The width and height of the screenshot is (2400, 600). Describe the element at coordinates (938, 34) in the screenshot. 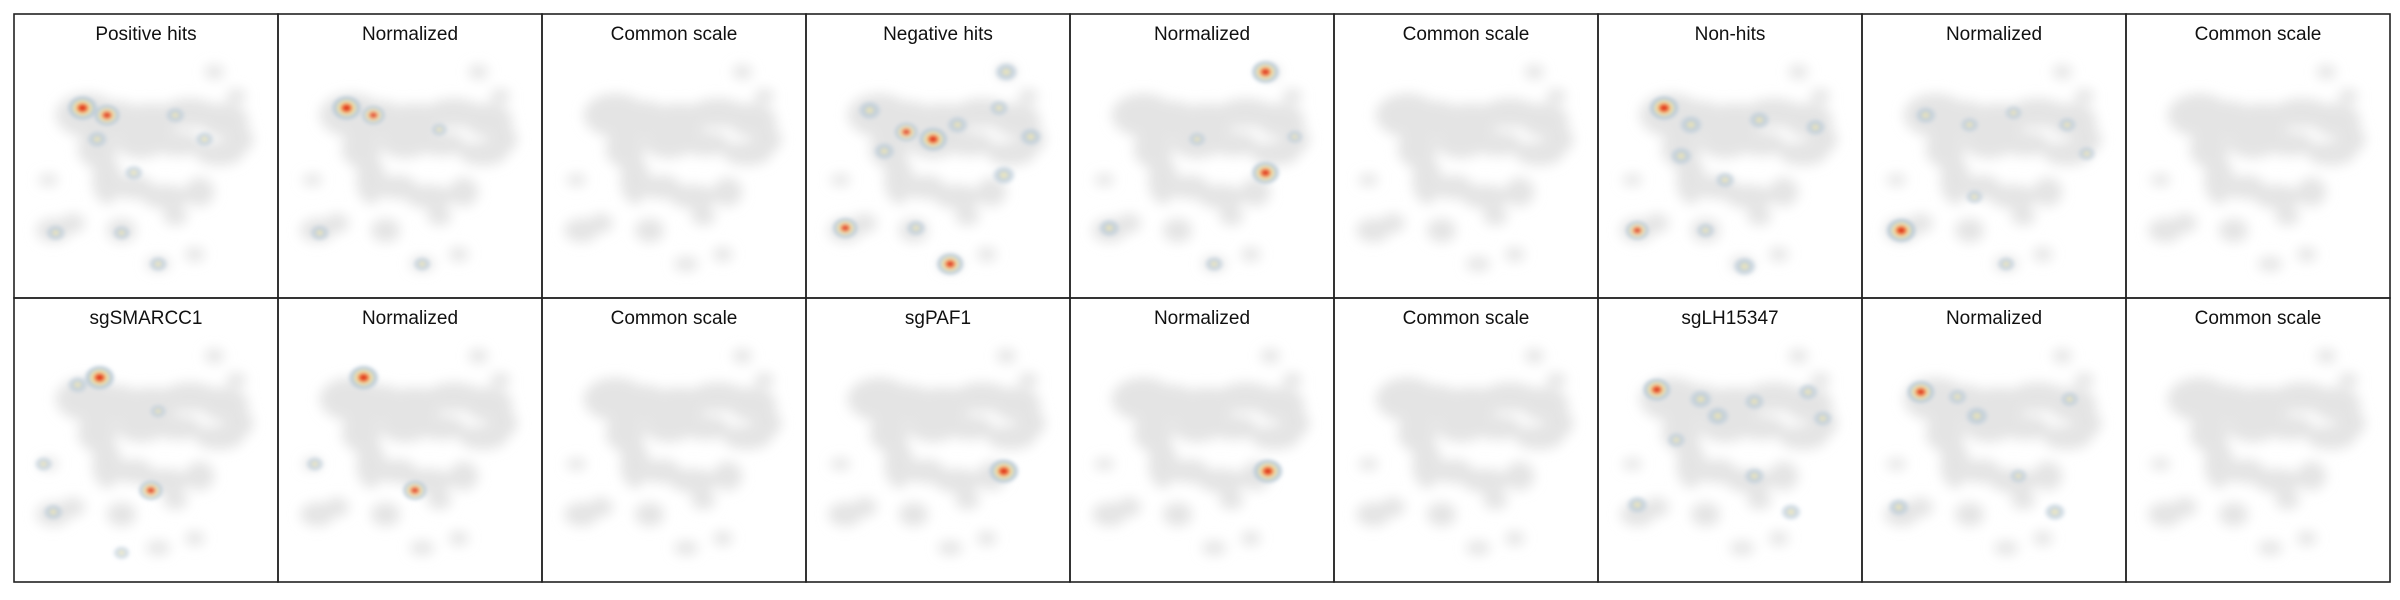

I see `panel-title: Negative hits` at that location.